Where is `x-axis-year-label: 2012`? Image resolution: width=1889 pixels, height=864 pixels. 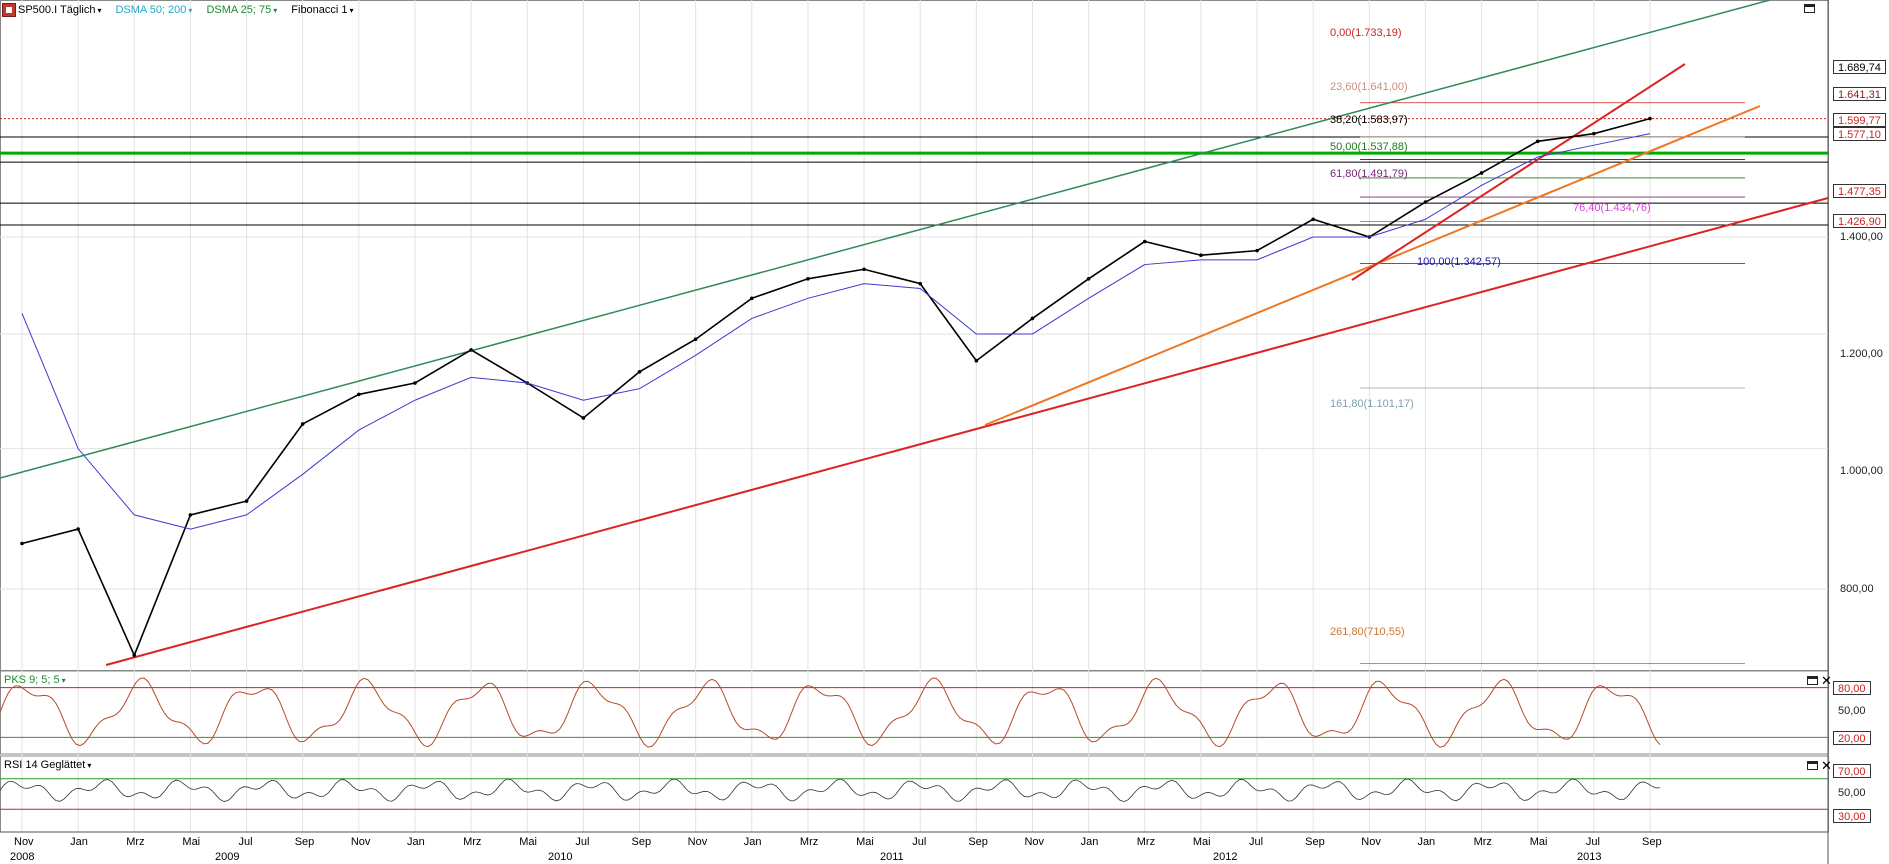 x-axis-year-label: 2012 is located at coordinates (1225, 857).